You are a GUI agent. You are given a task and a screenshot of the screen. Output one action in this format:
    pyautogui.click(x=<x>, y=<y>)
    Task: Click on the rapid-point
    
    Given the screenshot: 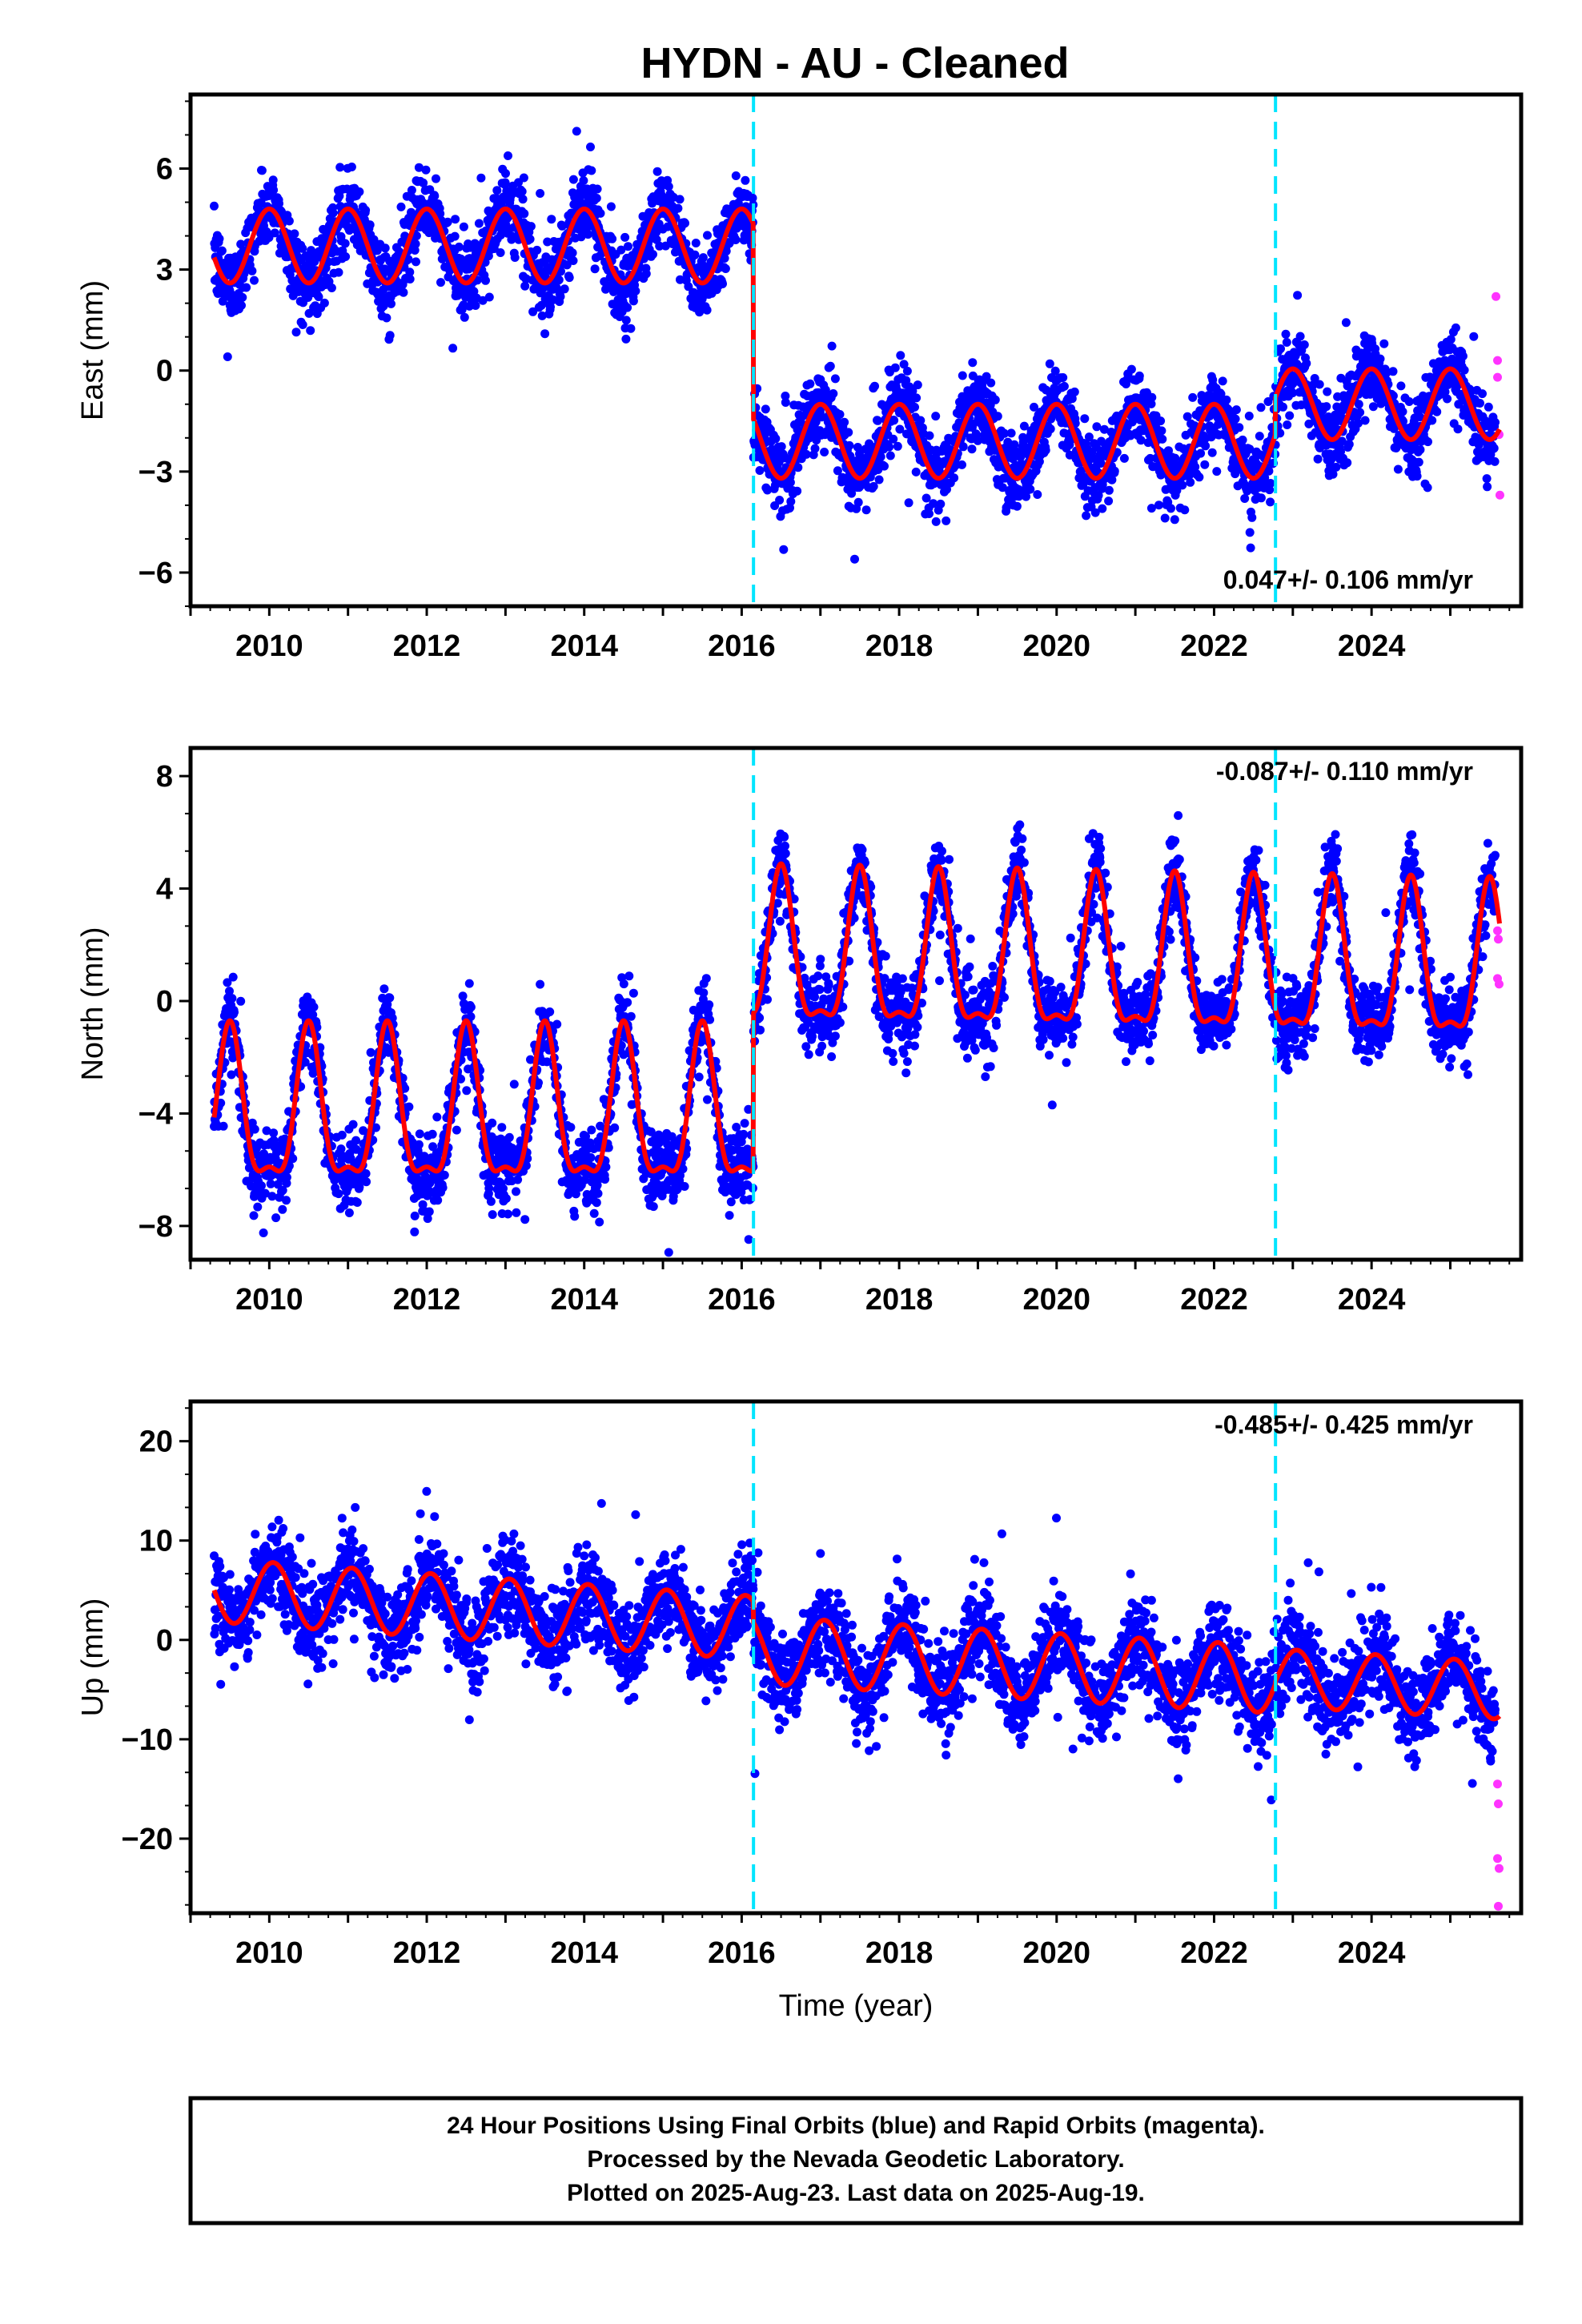 What is the action you would take?
    pyautogui.click(x=1496, y=296)
    